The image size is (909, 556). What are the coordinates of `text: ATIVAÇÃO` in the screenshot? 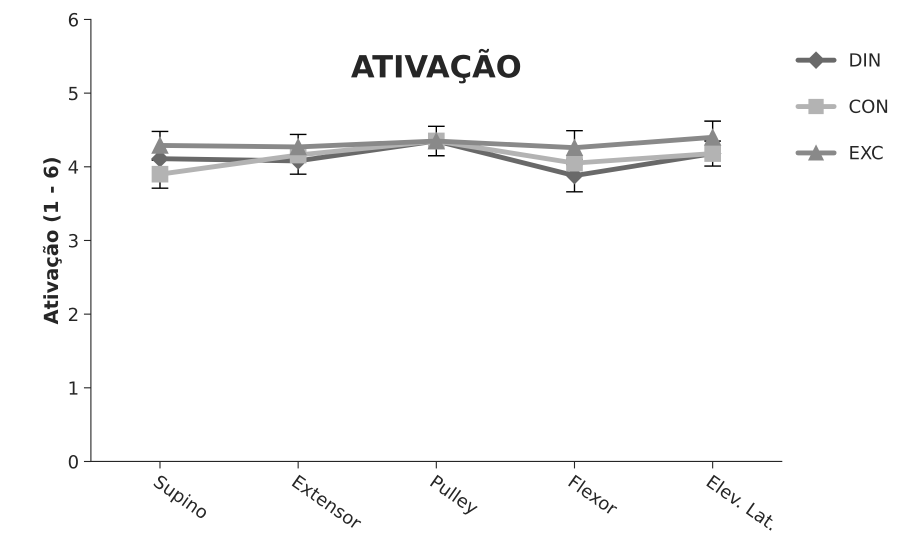 It's located at (435, 66).